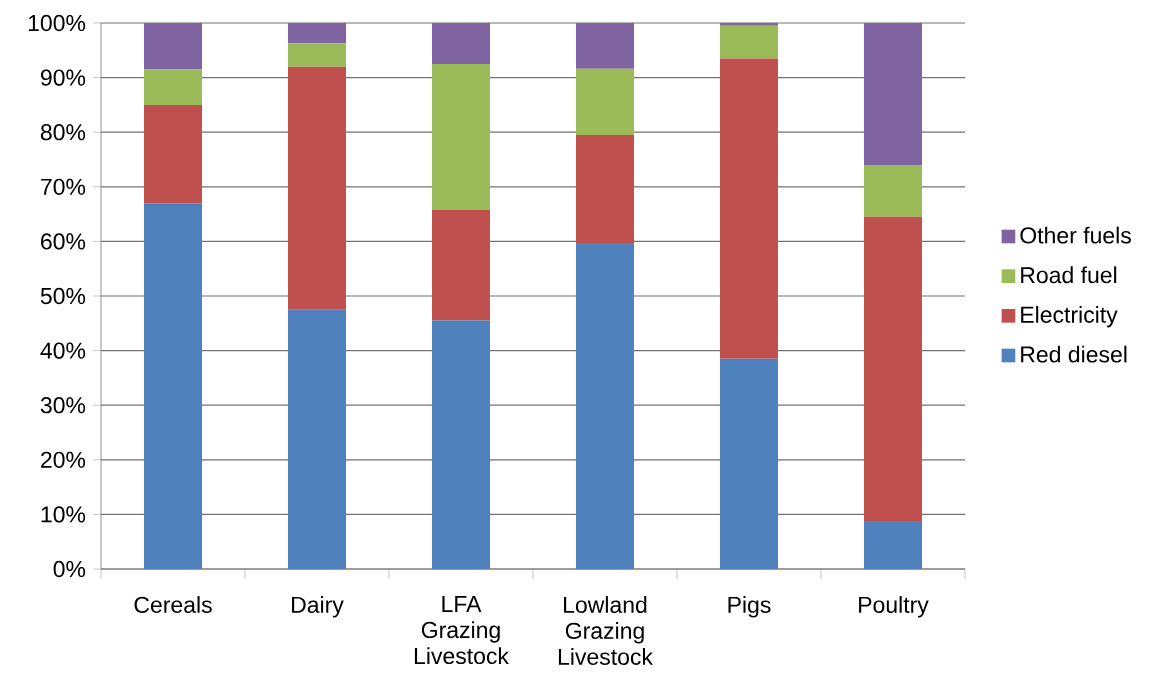 The width and height of the screenshot is (1157, 682). I want to click on y-tick-label: 0%, so click(69, 569).